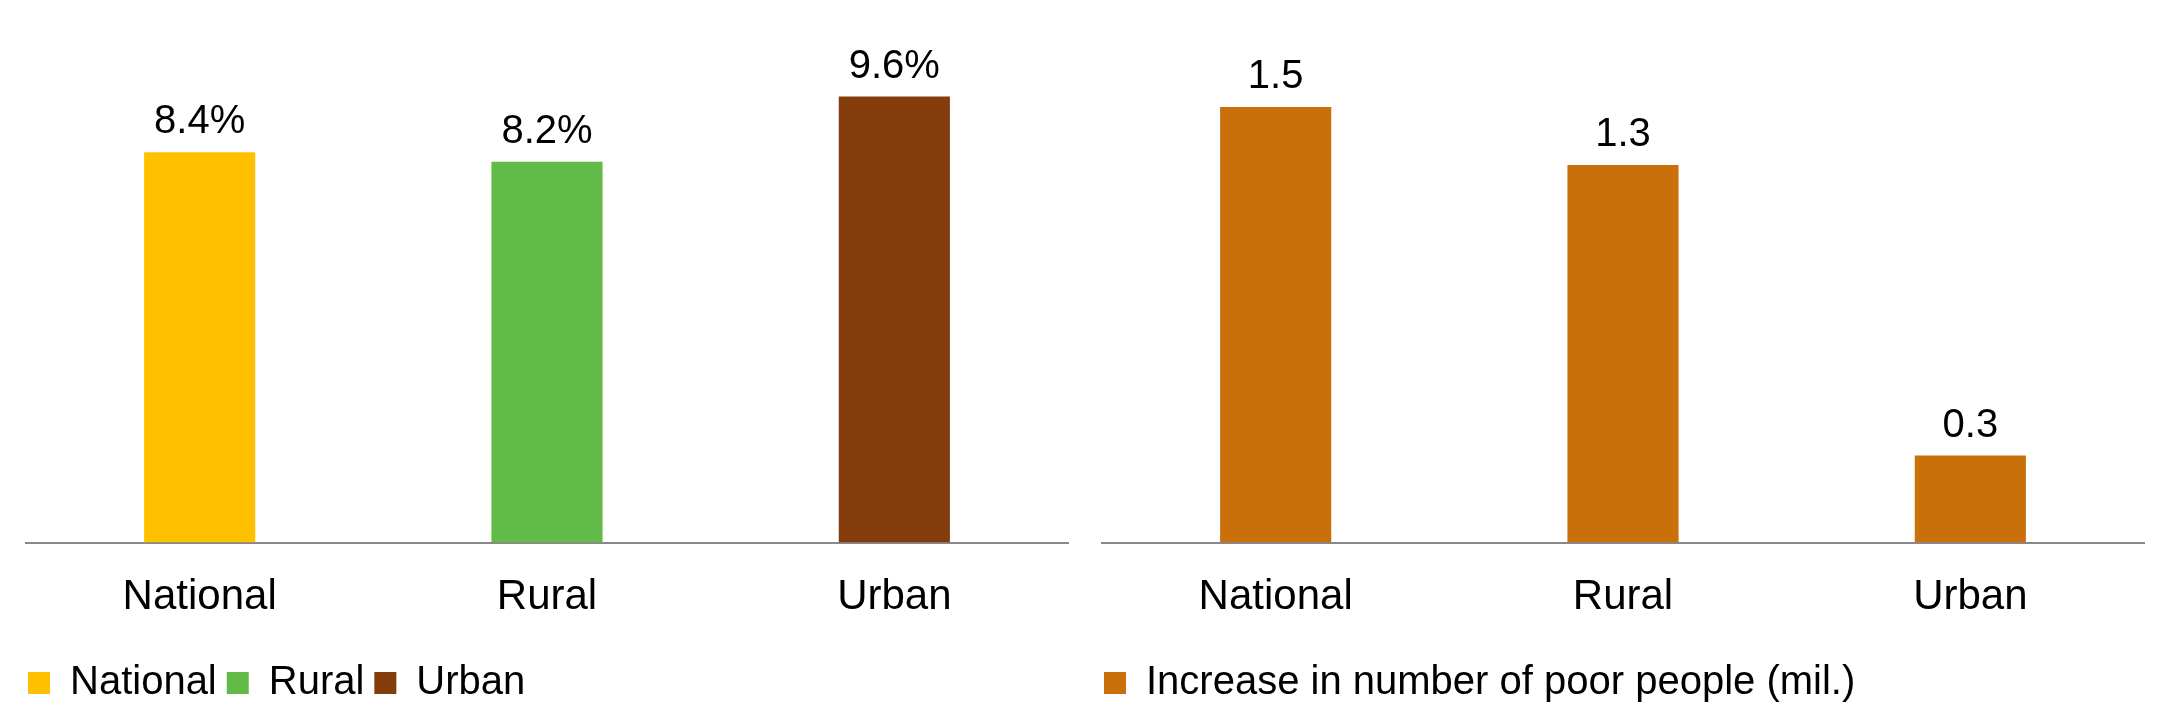 The image size is (2164, 726). I want to click on data-label: 8.4%, so click(200, 119).